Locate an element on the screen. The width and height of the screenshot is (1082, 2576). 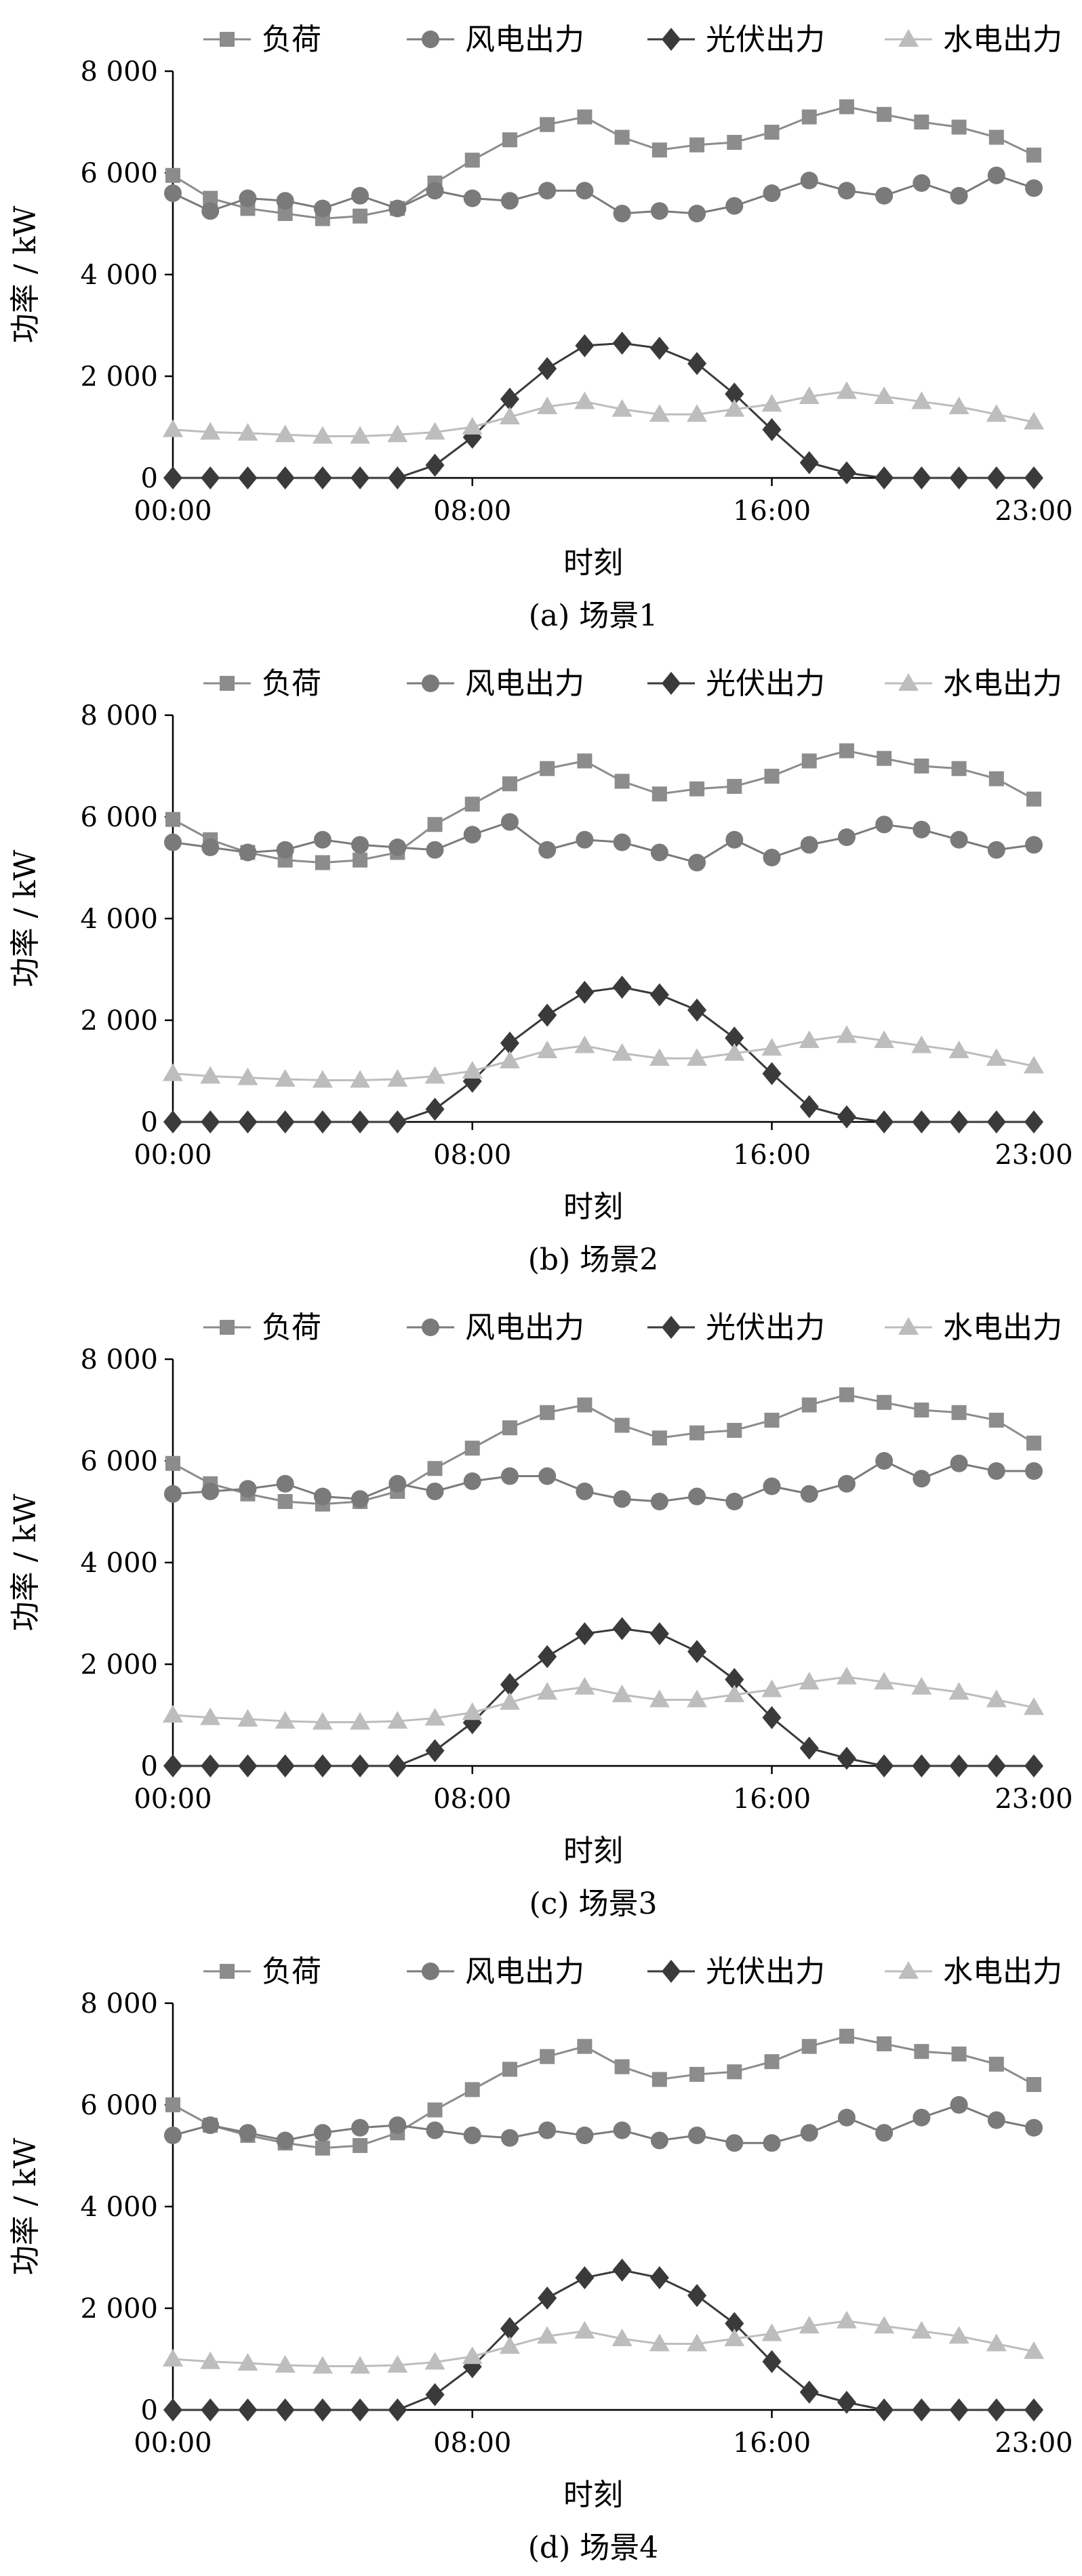
legend-label: 负荷 is located at coordinates (292, 39).